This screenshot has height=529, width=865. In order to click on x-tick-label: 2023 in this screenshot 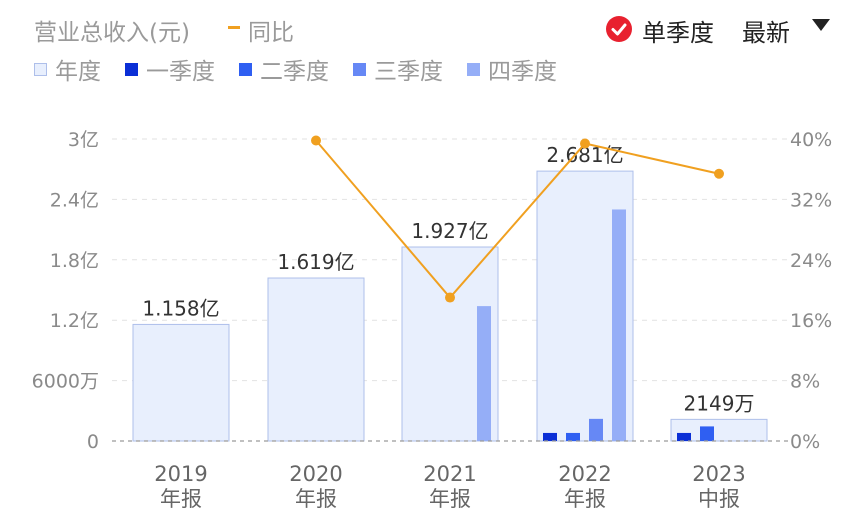, I will do `click(718, 474)`.